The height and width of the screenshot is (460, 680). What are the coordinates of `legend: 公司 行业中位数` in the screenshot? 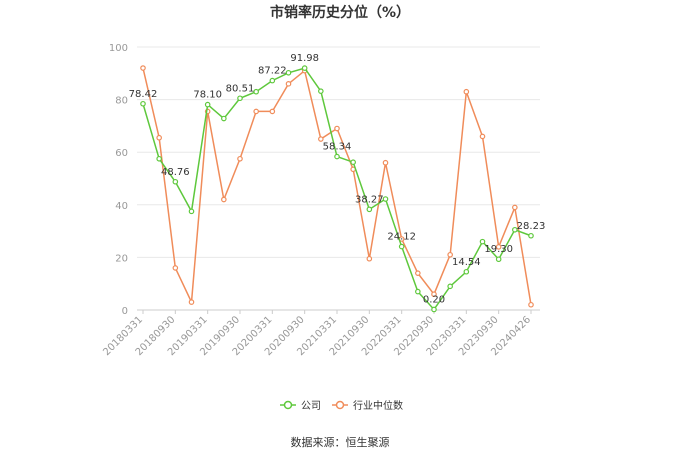 It's located at (341, 405).